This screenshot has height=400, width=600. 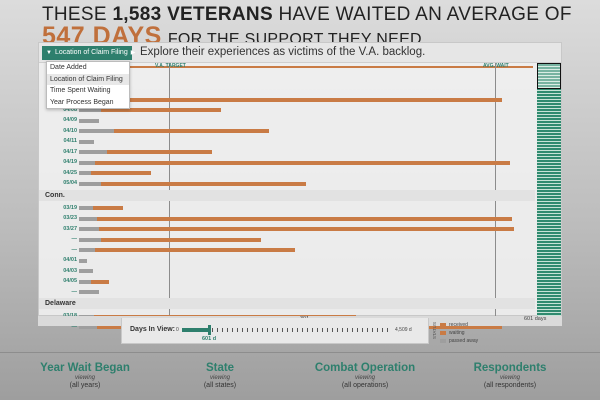 I want to click on status-legend: STATUS received waiting passed away, so click(x=467, y=333).